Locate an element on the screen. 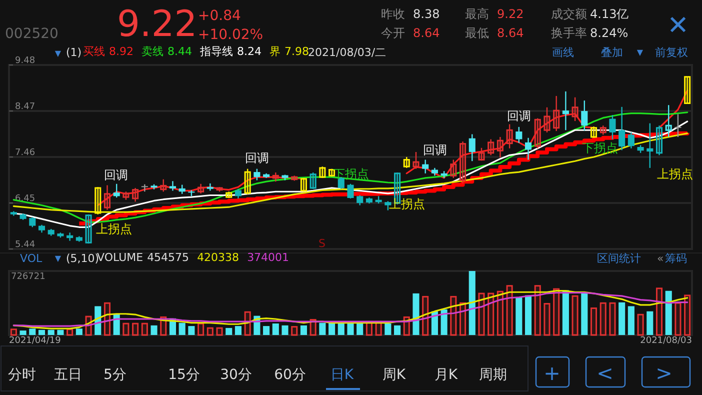 The width and height of the screenshot is (702, 395). text: 002520 is located at coordinates (31, 34).